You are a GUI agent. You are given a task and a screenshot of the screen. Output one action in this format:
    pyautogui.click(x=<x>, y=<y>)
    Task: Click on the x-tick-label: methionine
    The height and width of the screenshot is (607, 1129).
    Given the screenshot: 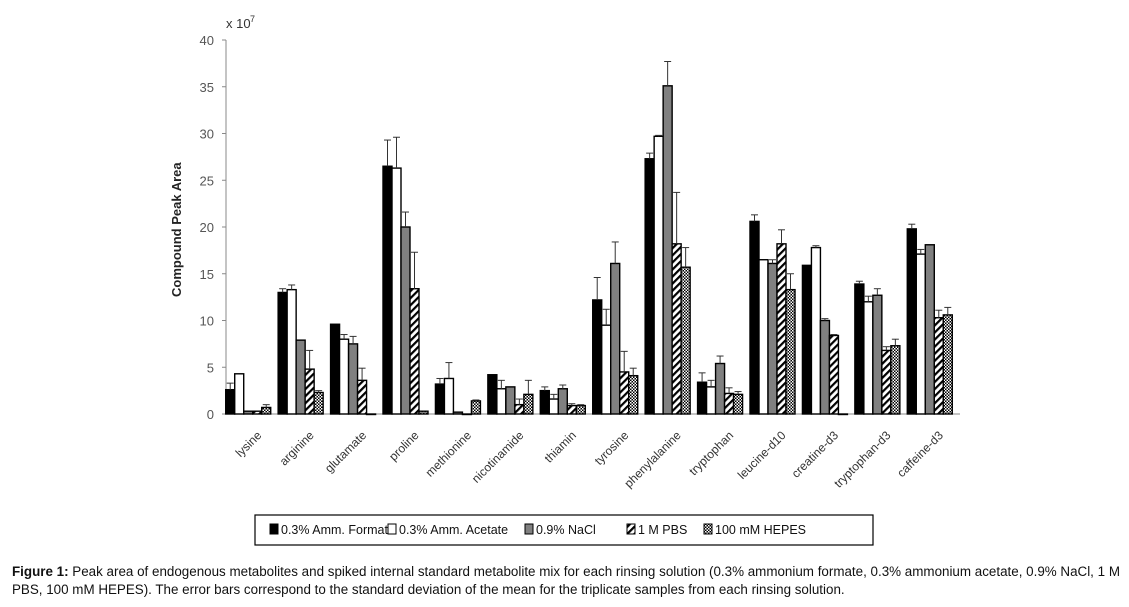 What is the action you would take?
    pyautogui.click(x=449, y=454)
    